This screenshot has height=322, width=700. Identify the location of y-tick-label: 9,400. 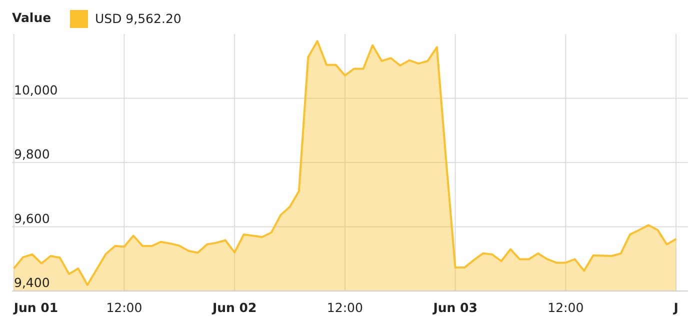
(32, 282).